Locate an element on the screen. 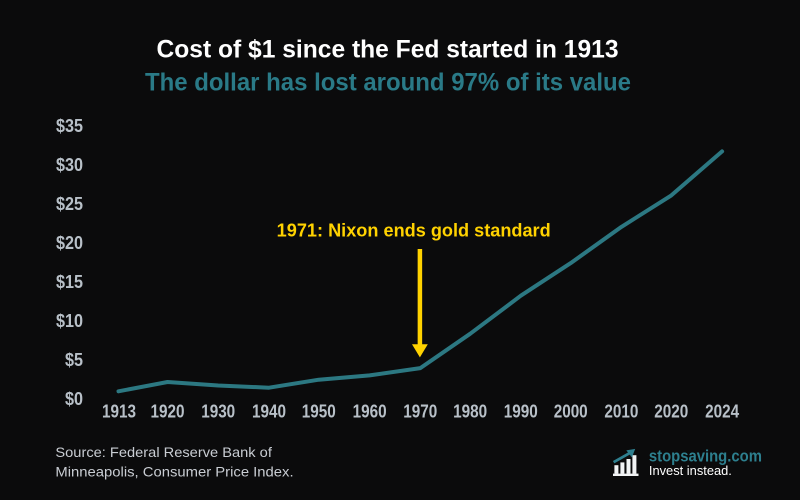 This screenshot has width=800, height=500. svg-text: stopsaving.com is located at coordinates (705, 456).